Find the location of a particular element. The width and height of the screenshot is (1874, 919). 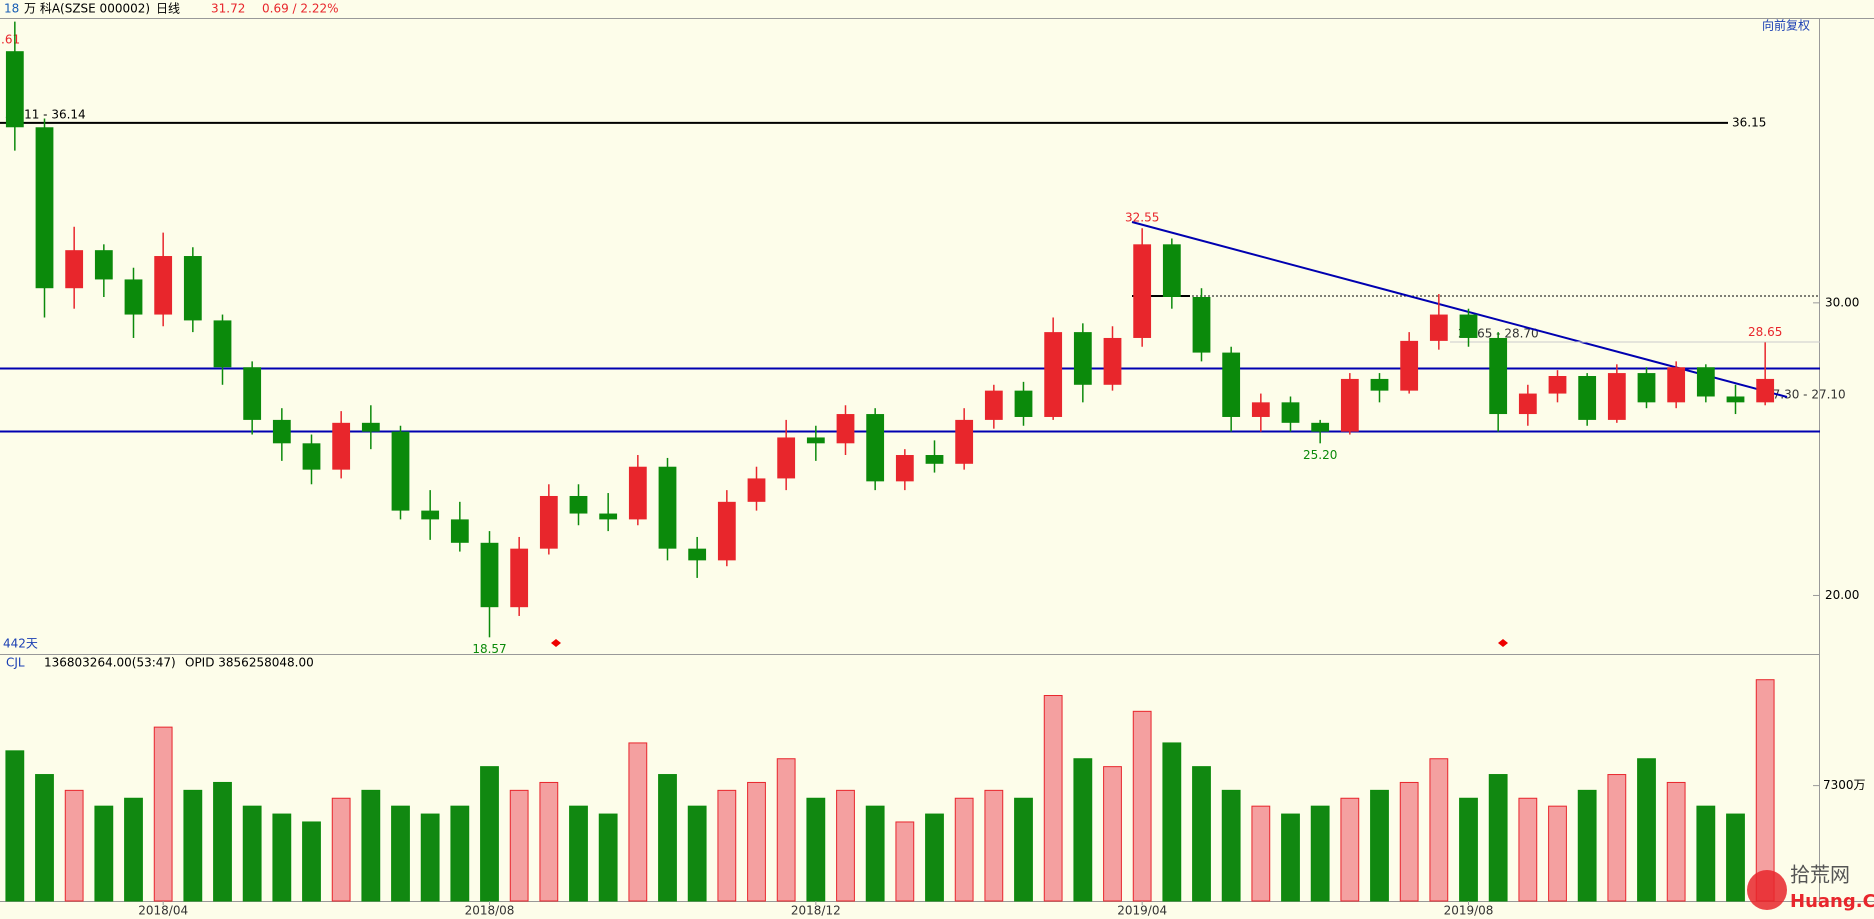

high-label: 32.55 is located at coordinates (1142, 218).